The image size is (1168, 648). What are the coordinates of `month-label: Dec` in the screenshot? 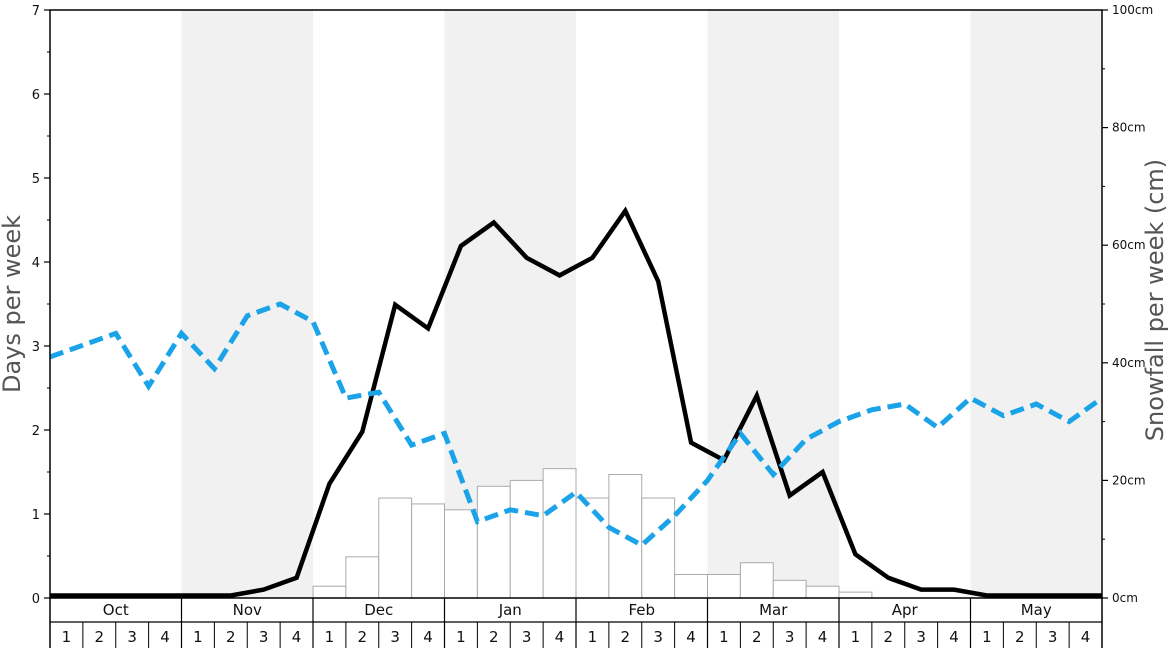 It's located at (378, 610).